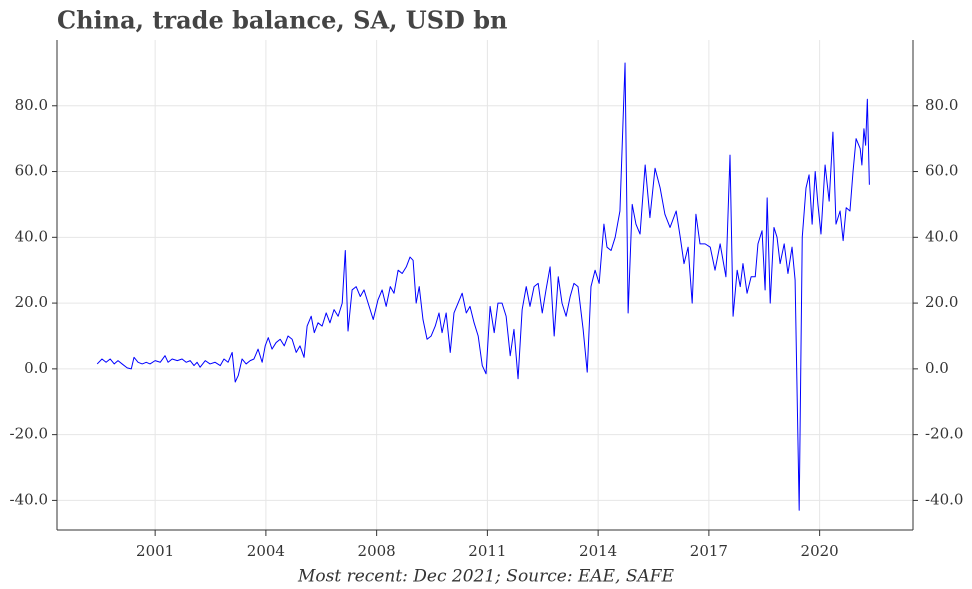 Image resolution: width=972 pixels, height=589 pixels. What do you see at coordinates (377, 551) in the screenshot?
I see `x-tick-label: 2008` at bounding box center [377, 551].